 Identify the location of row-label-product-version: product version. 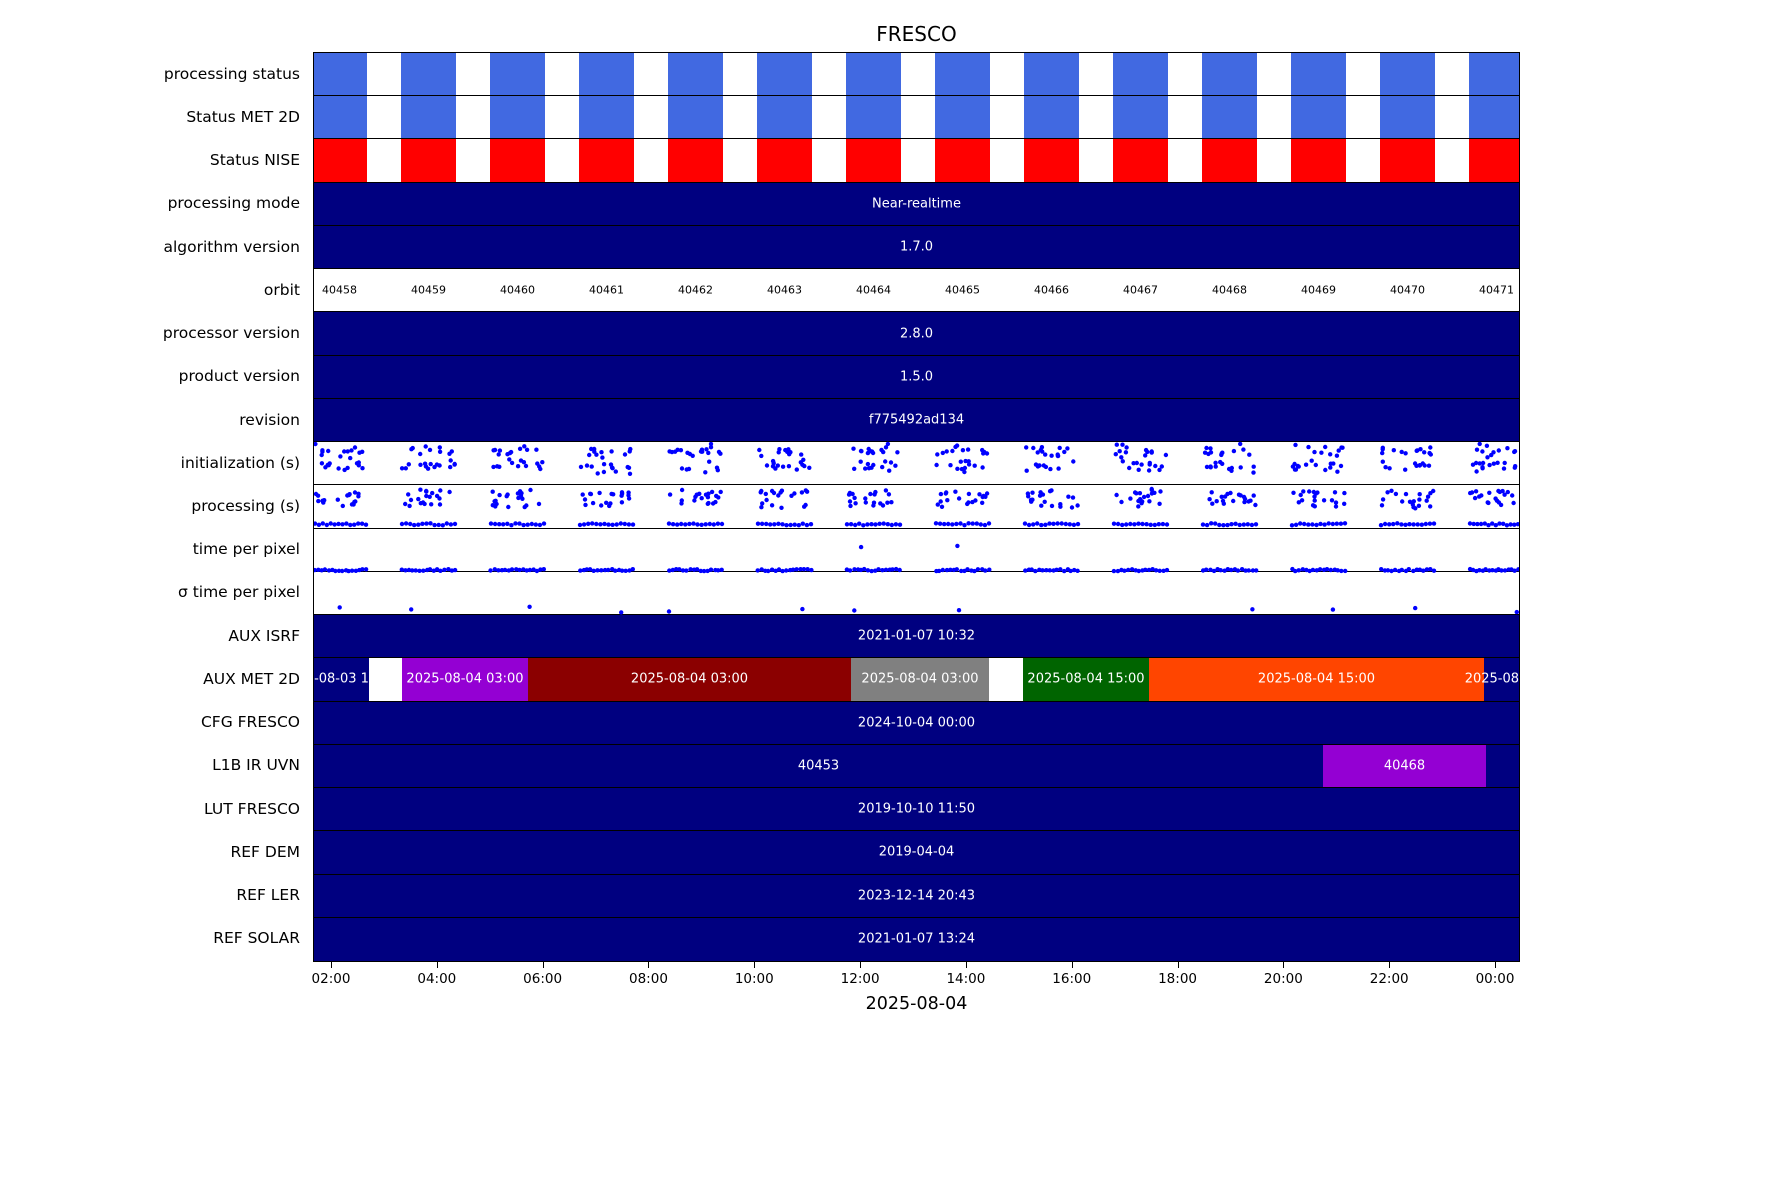
(239, 376).